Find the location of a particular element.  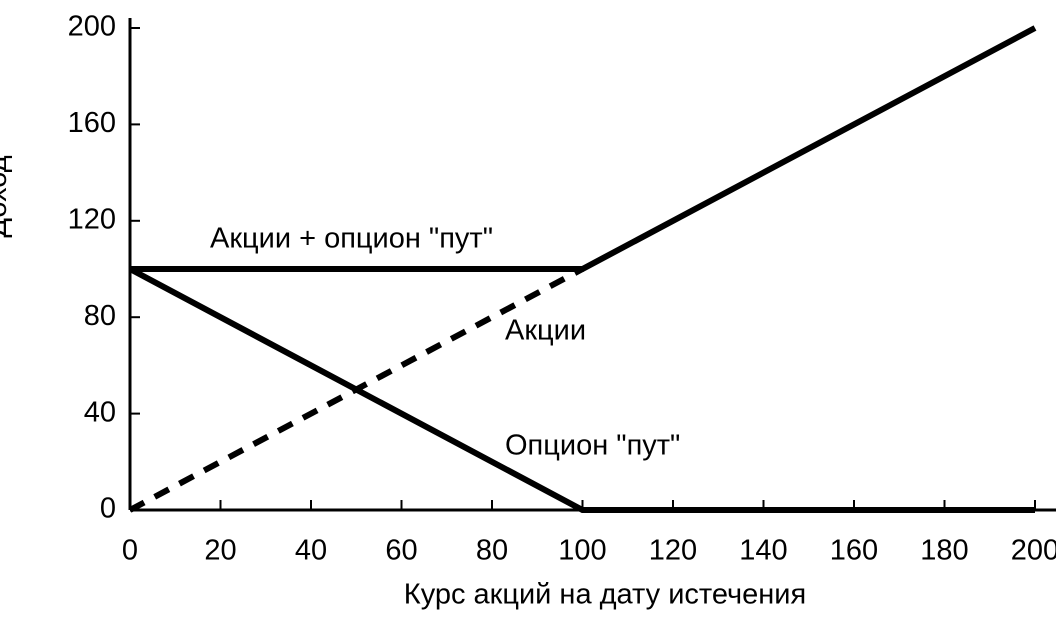

x-axis-title: Курс акций на дату истечения is located at coordinates (605, 595).